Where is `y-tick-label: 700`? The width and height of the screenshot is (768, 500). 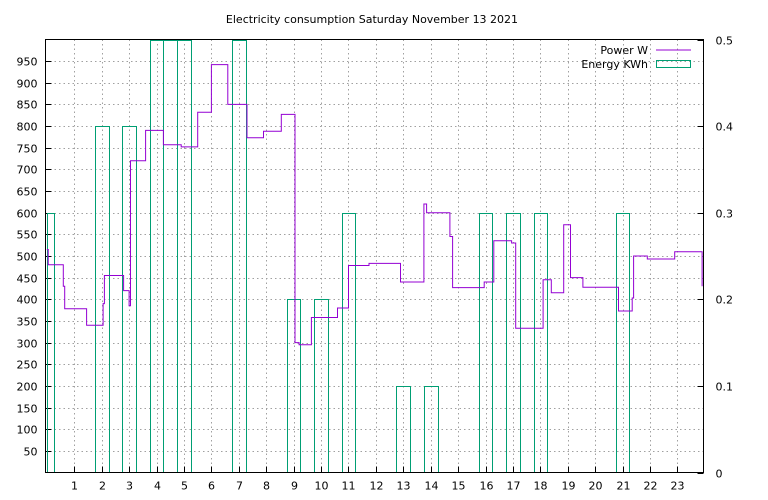
y-tick-label: 700 is located at coordinates (27, 170).